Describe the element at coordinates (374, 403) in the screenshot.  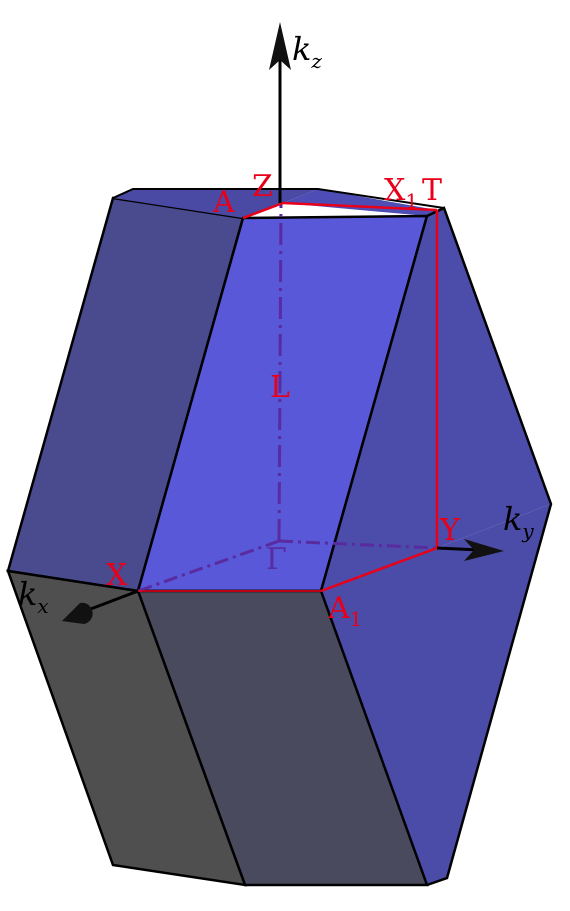
I see `right-edge-mid` at that location.